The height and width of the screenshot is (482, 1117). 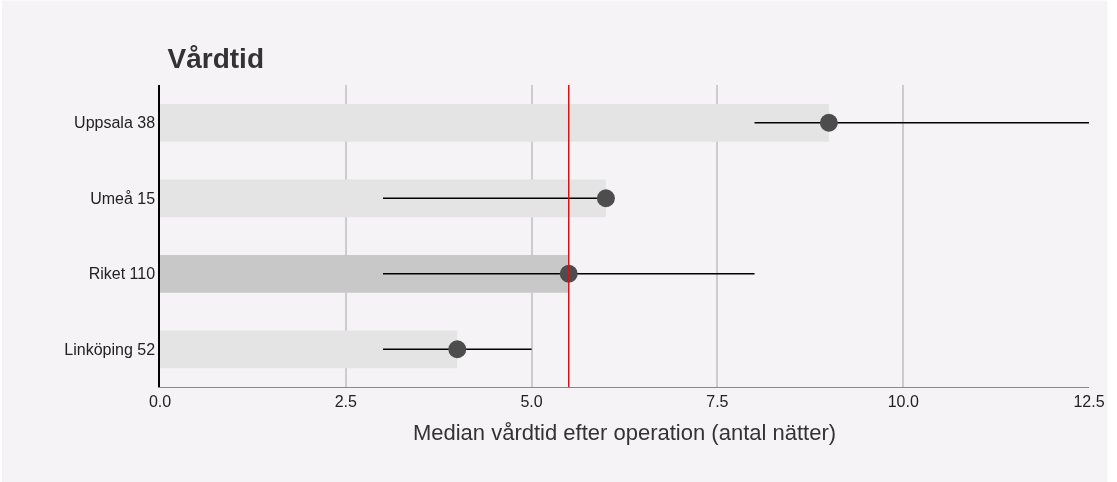 I want to click on x-tick-label: 5.0, so click(x=531, y=402).